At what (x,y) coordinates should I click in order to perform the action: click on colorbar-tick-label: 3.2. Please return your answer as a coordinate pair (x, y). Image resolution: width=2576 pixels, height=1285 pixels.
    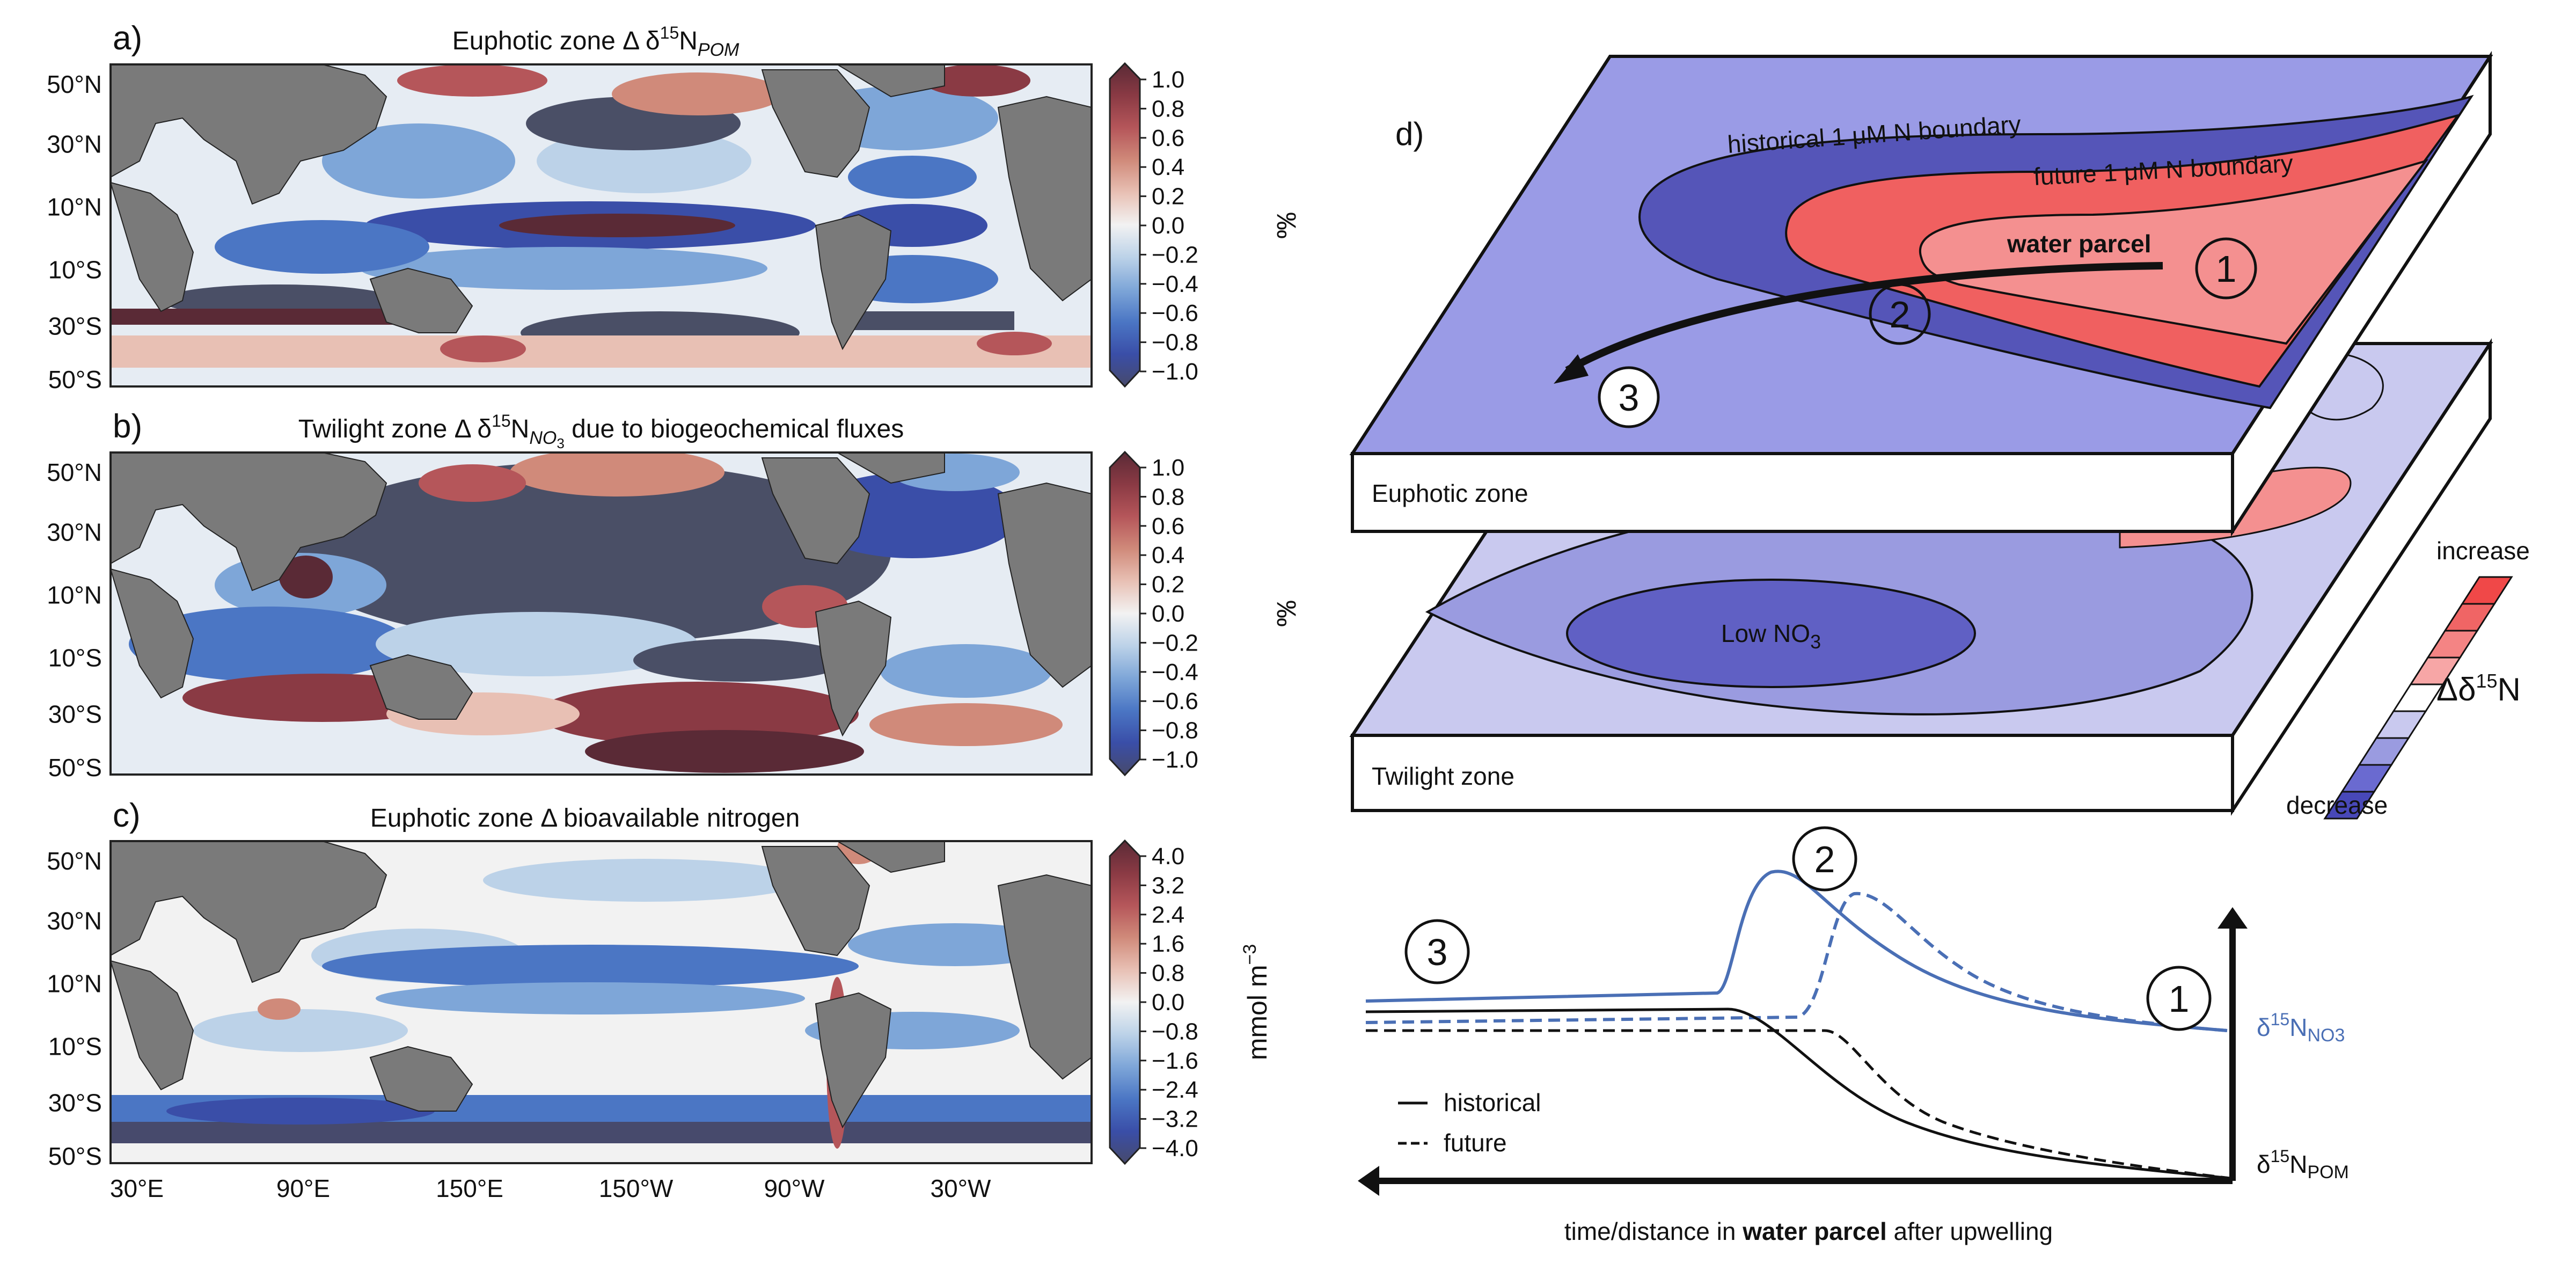
    Looking at the image, I should click on (1168, 885).